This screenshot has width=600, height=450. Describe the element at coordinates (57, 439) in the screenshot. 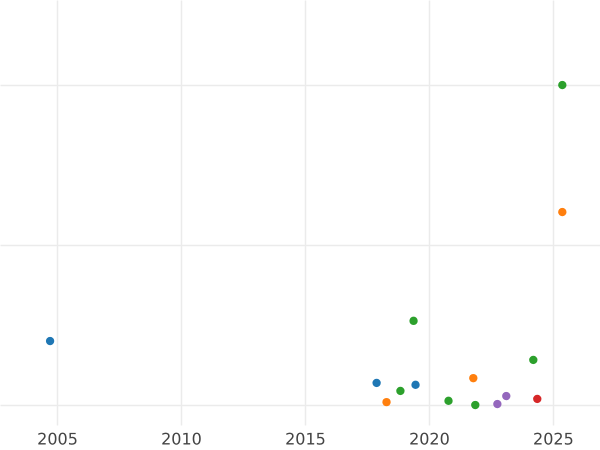

I see `x-tick-label: 2005` at that location.